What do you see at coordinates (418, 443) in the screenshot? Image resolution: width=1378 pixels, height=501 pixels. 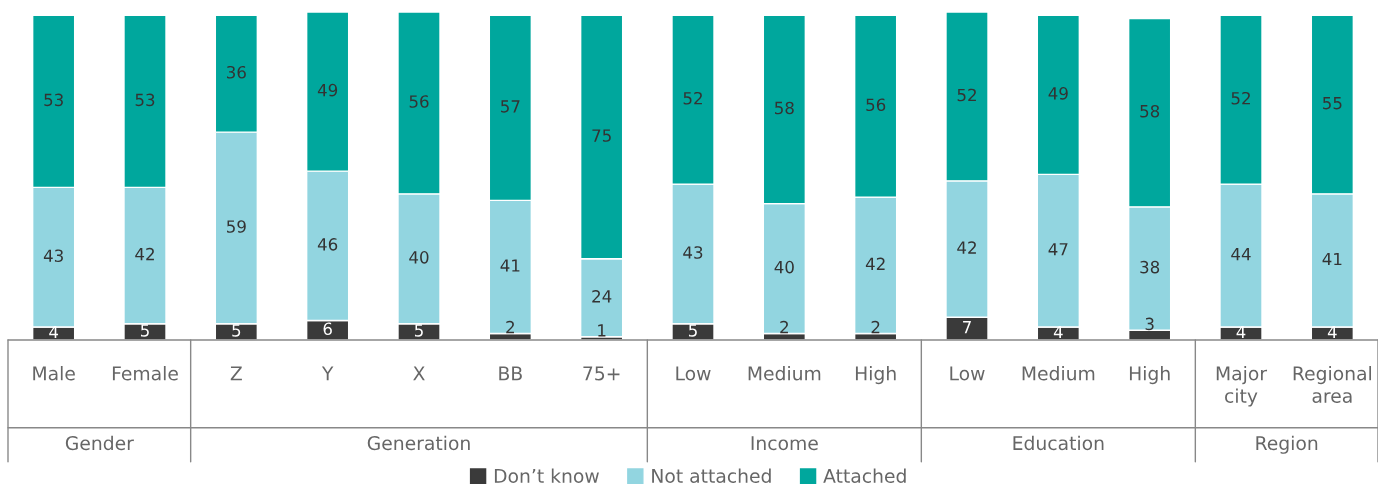 I see `text: Generation` at bounding box center [418, 443].